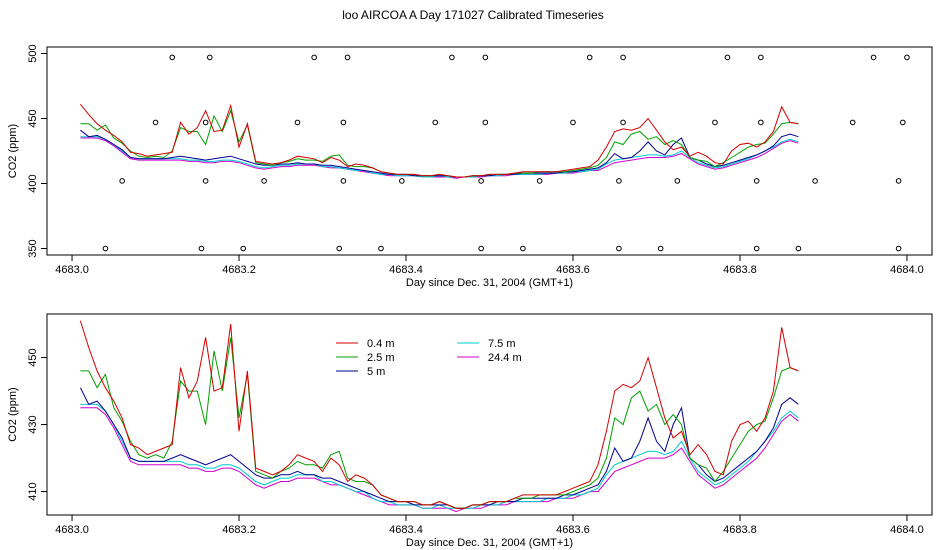 The height and width of the screenshot is (550, 950). I want to click on legend-label: 24.4 m, so click(505, 358).